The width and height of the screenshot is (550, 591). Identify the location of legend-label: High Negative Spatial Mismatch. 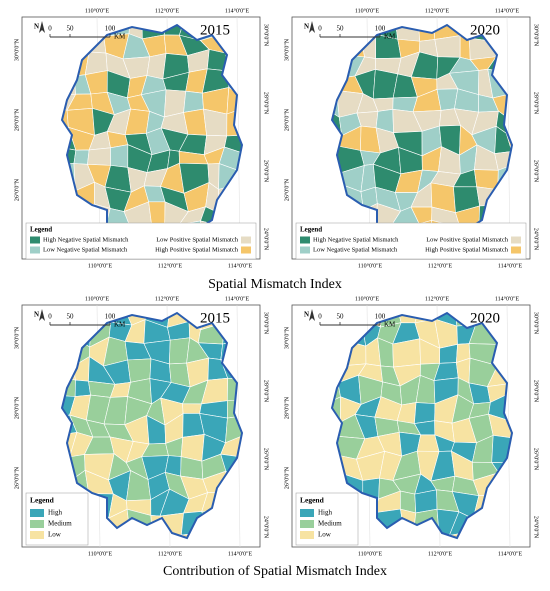
(356, 239).